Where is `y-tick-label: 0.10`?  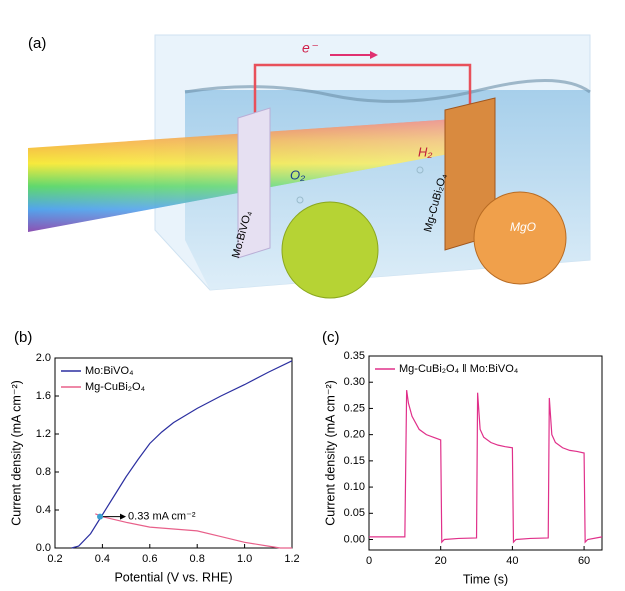
y-tick-label: 0.10 is located at coordinates (354, 487).